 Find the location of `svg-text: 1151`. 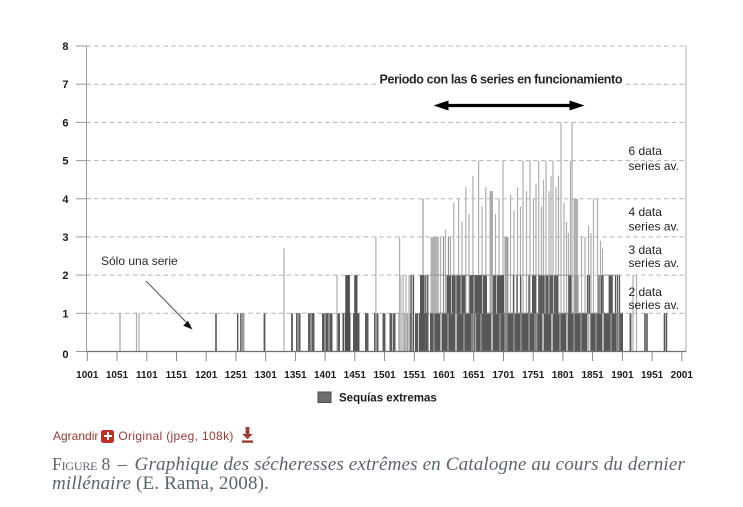

svg-text: 1151 is located at coordinates (177, 375).